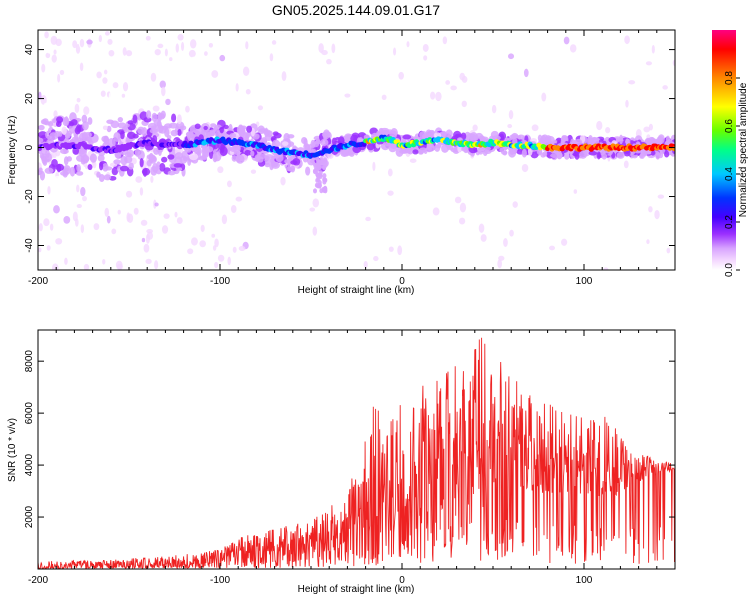  Describe the element at coordinates (729, 78) in the screenshot. I see `colorbar-tick-label: 0.8` at that location.